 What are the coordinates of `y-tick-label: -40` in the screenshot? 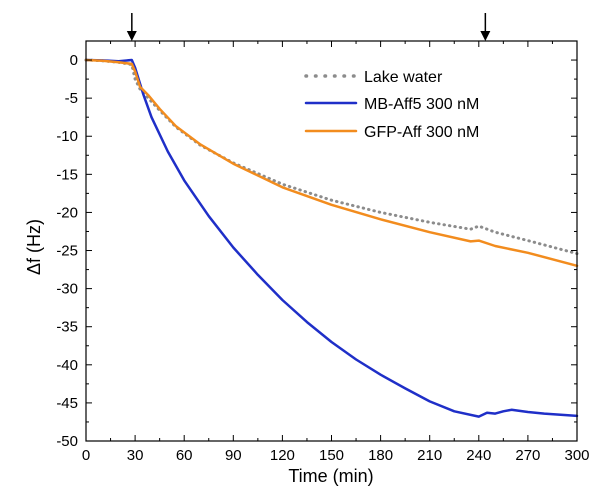 It's located at (67, 365).